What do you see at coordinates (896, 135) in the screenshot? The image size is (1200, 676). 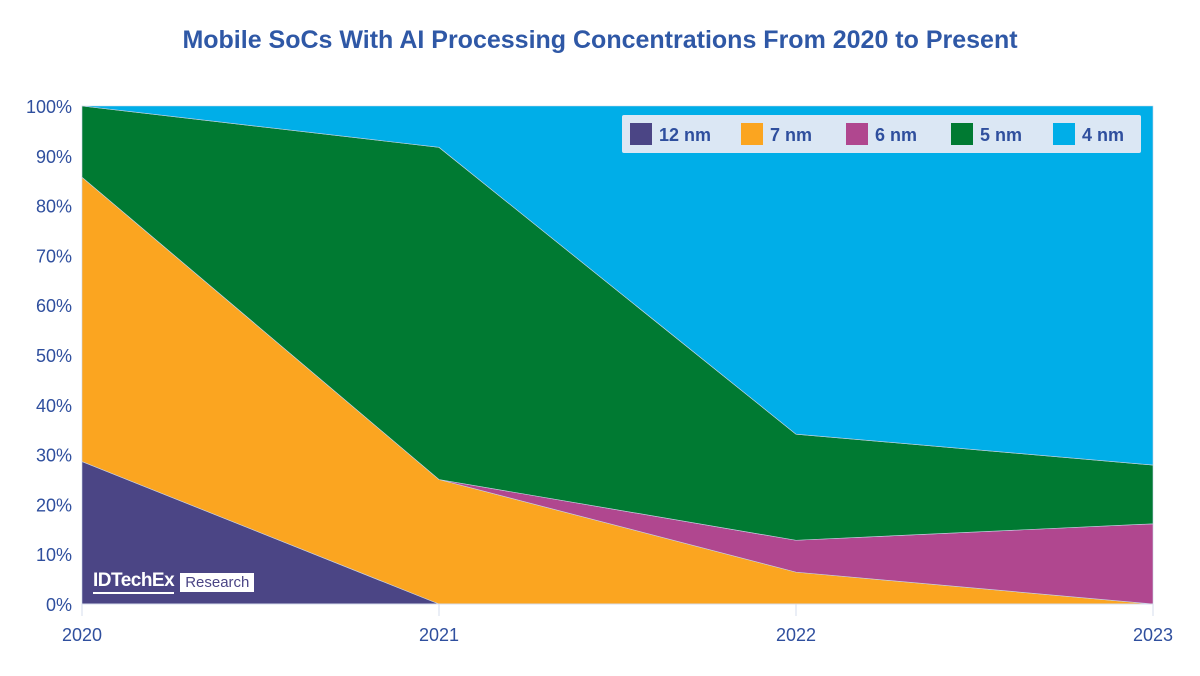 I see `legend-label: 6 nm` at bounding box center [896, 135].